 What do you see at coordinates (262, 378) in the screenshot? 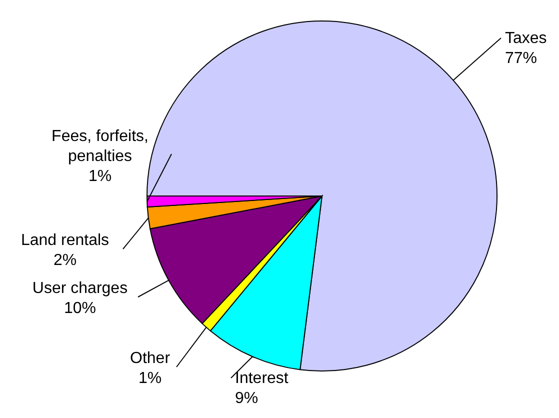
I see `slice-label: Interest` at bounding box center [262, 378].